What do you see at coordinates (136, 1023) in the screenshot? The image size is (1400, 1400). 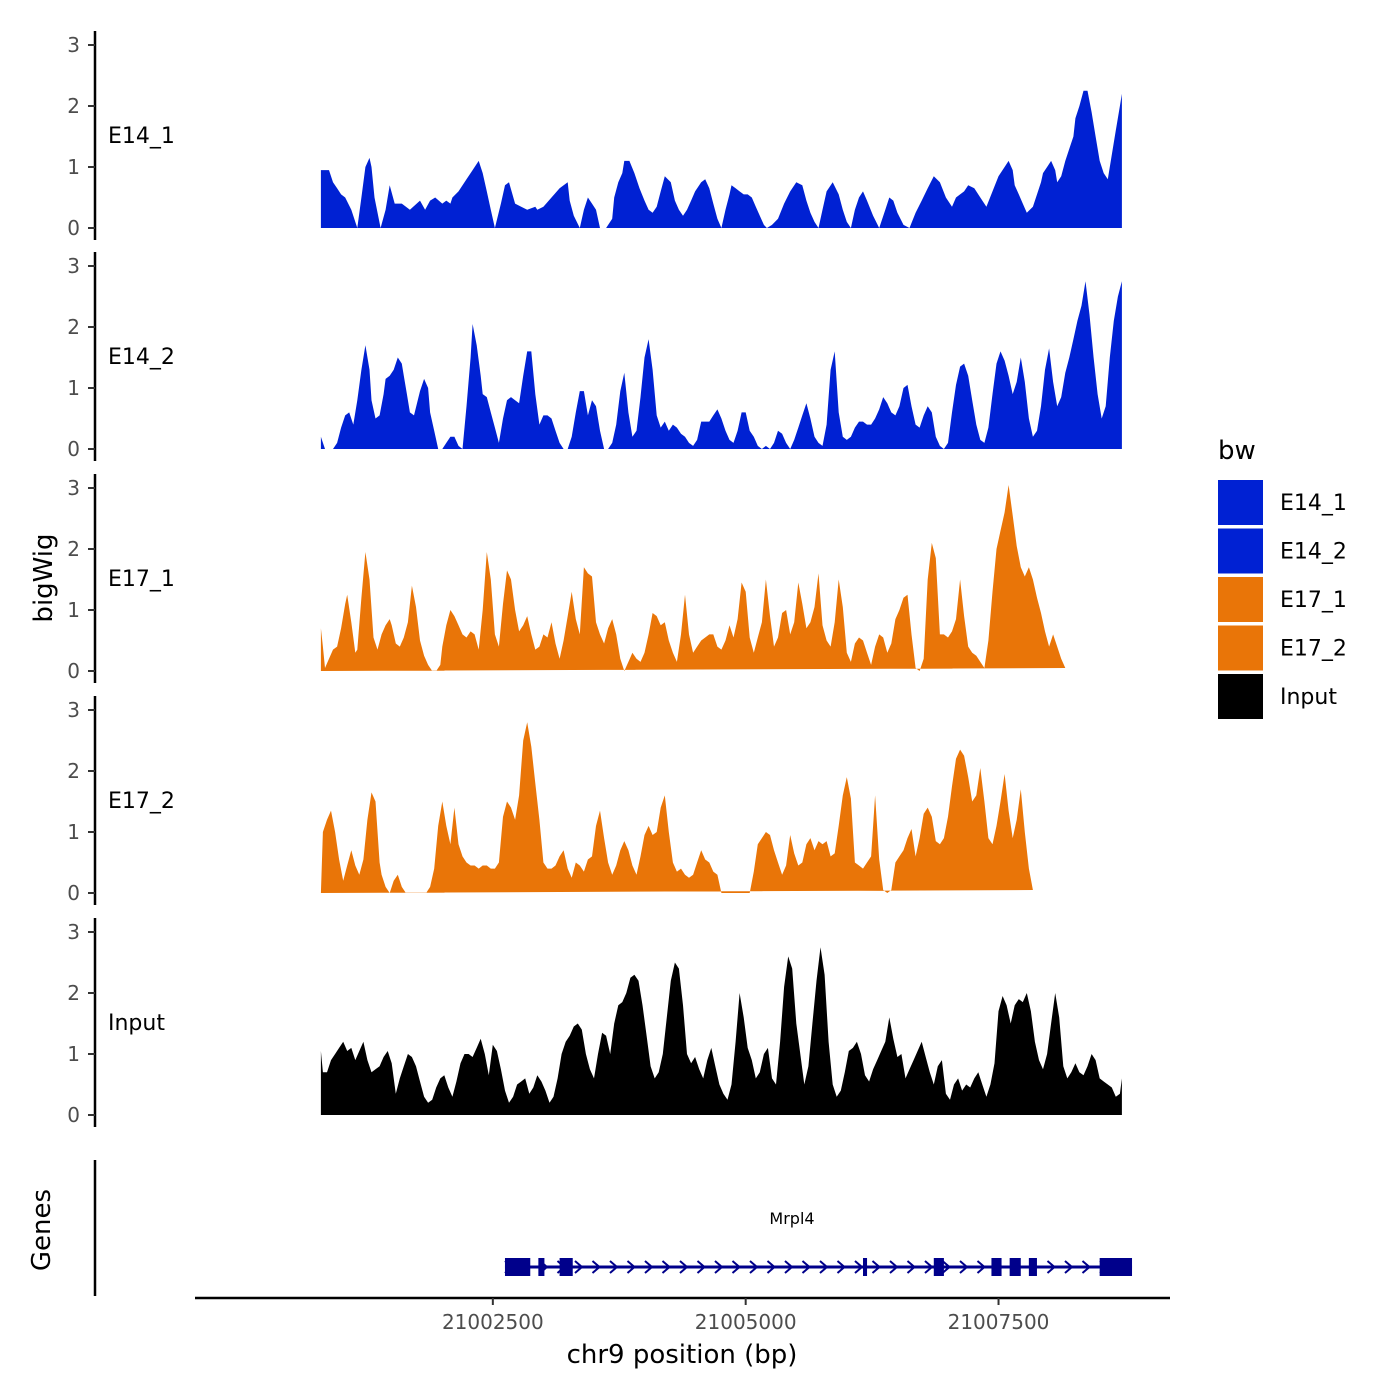 I see `track-label: Input` at bounding box center [136, 1023].